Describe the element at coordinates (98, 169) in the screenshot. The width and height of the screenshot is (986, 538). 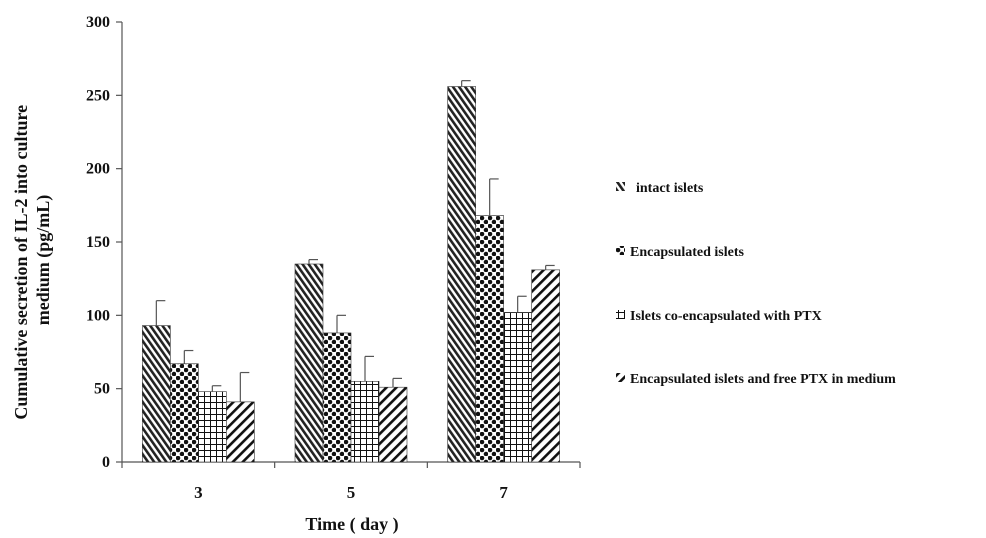
I see `y-tick-label: 200` at that location.